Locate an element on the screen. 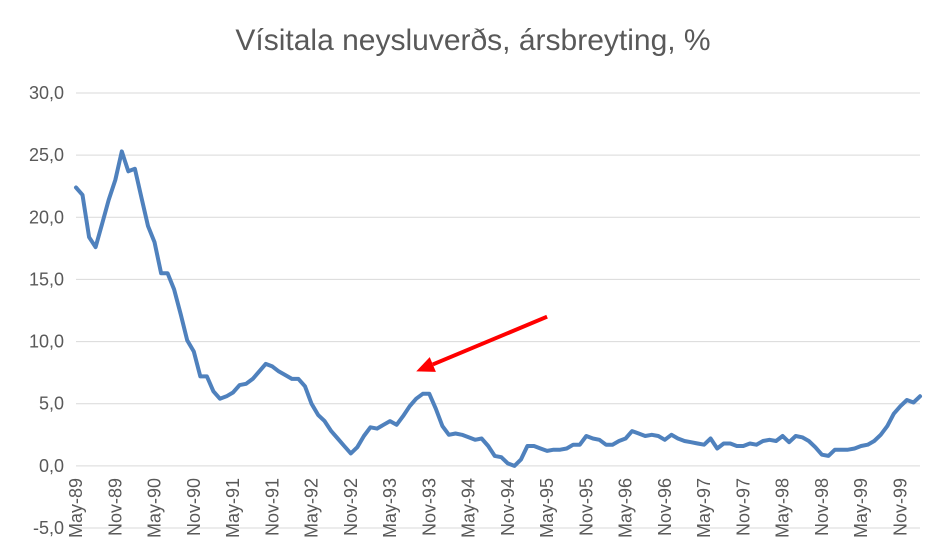  y-tick-label: 15,0 is located at coordinates (46, 279).